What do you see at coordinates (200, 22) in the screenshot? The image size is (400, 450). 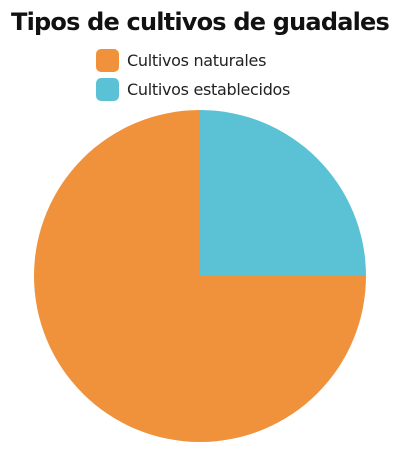 I see `chart-title: Tipos de cultivos de guadales` at bounding box center [200, 22].